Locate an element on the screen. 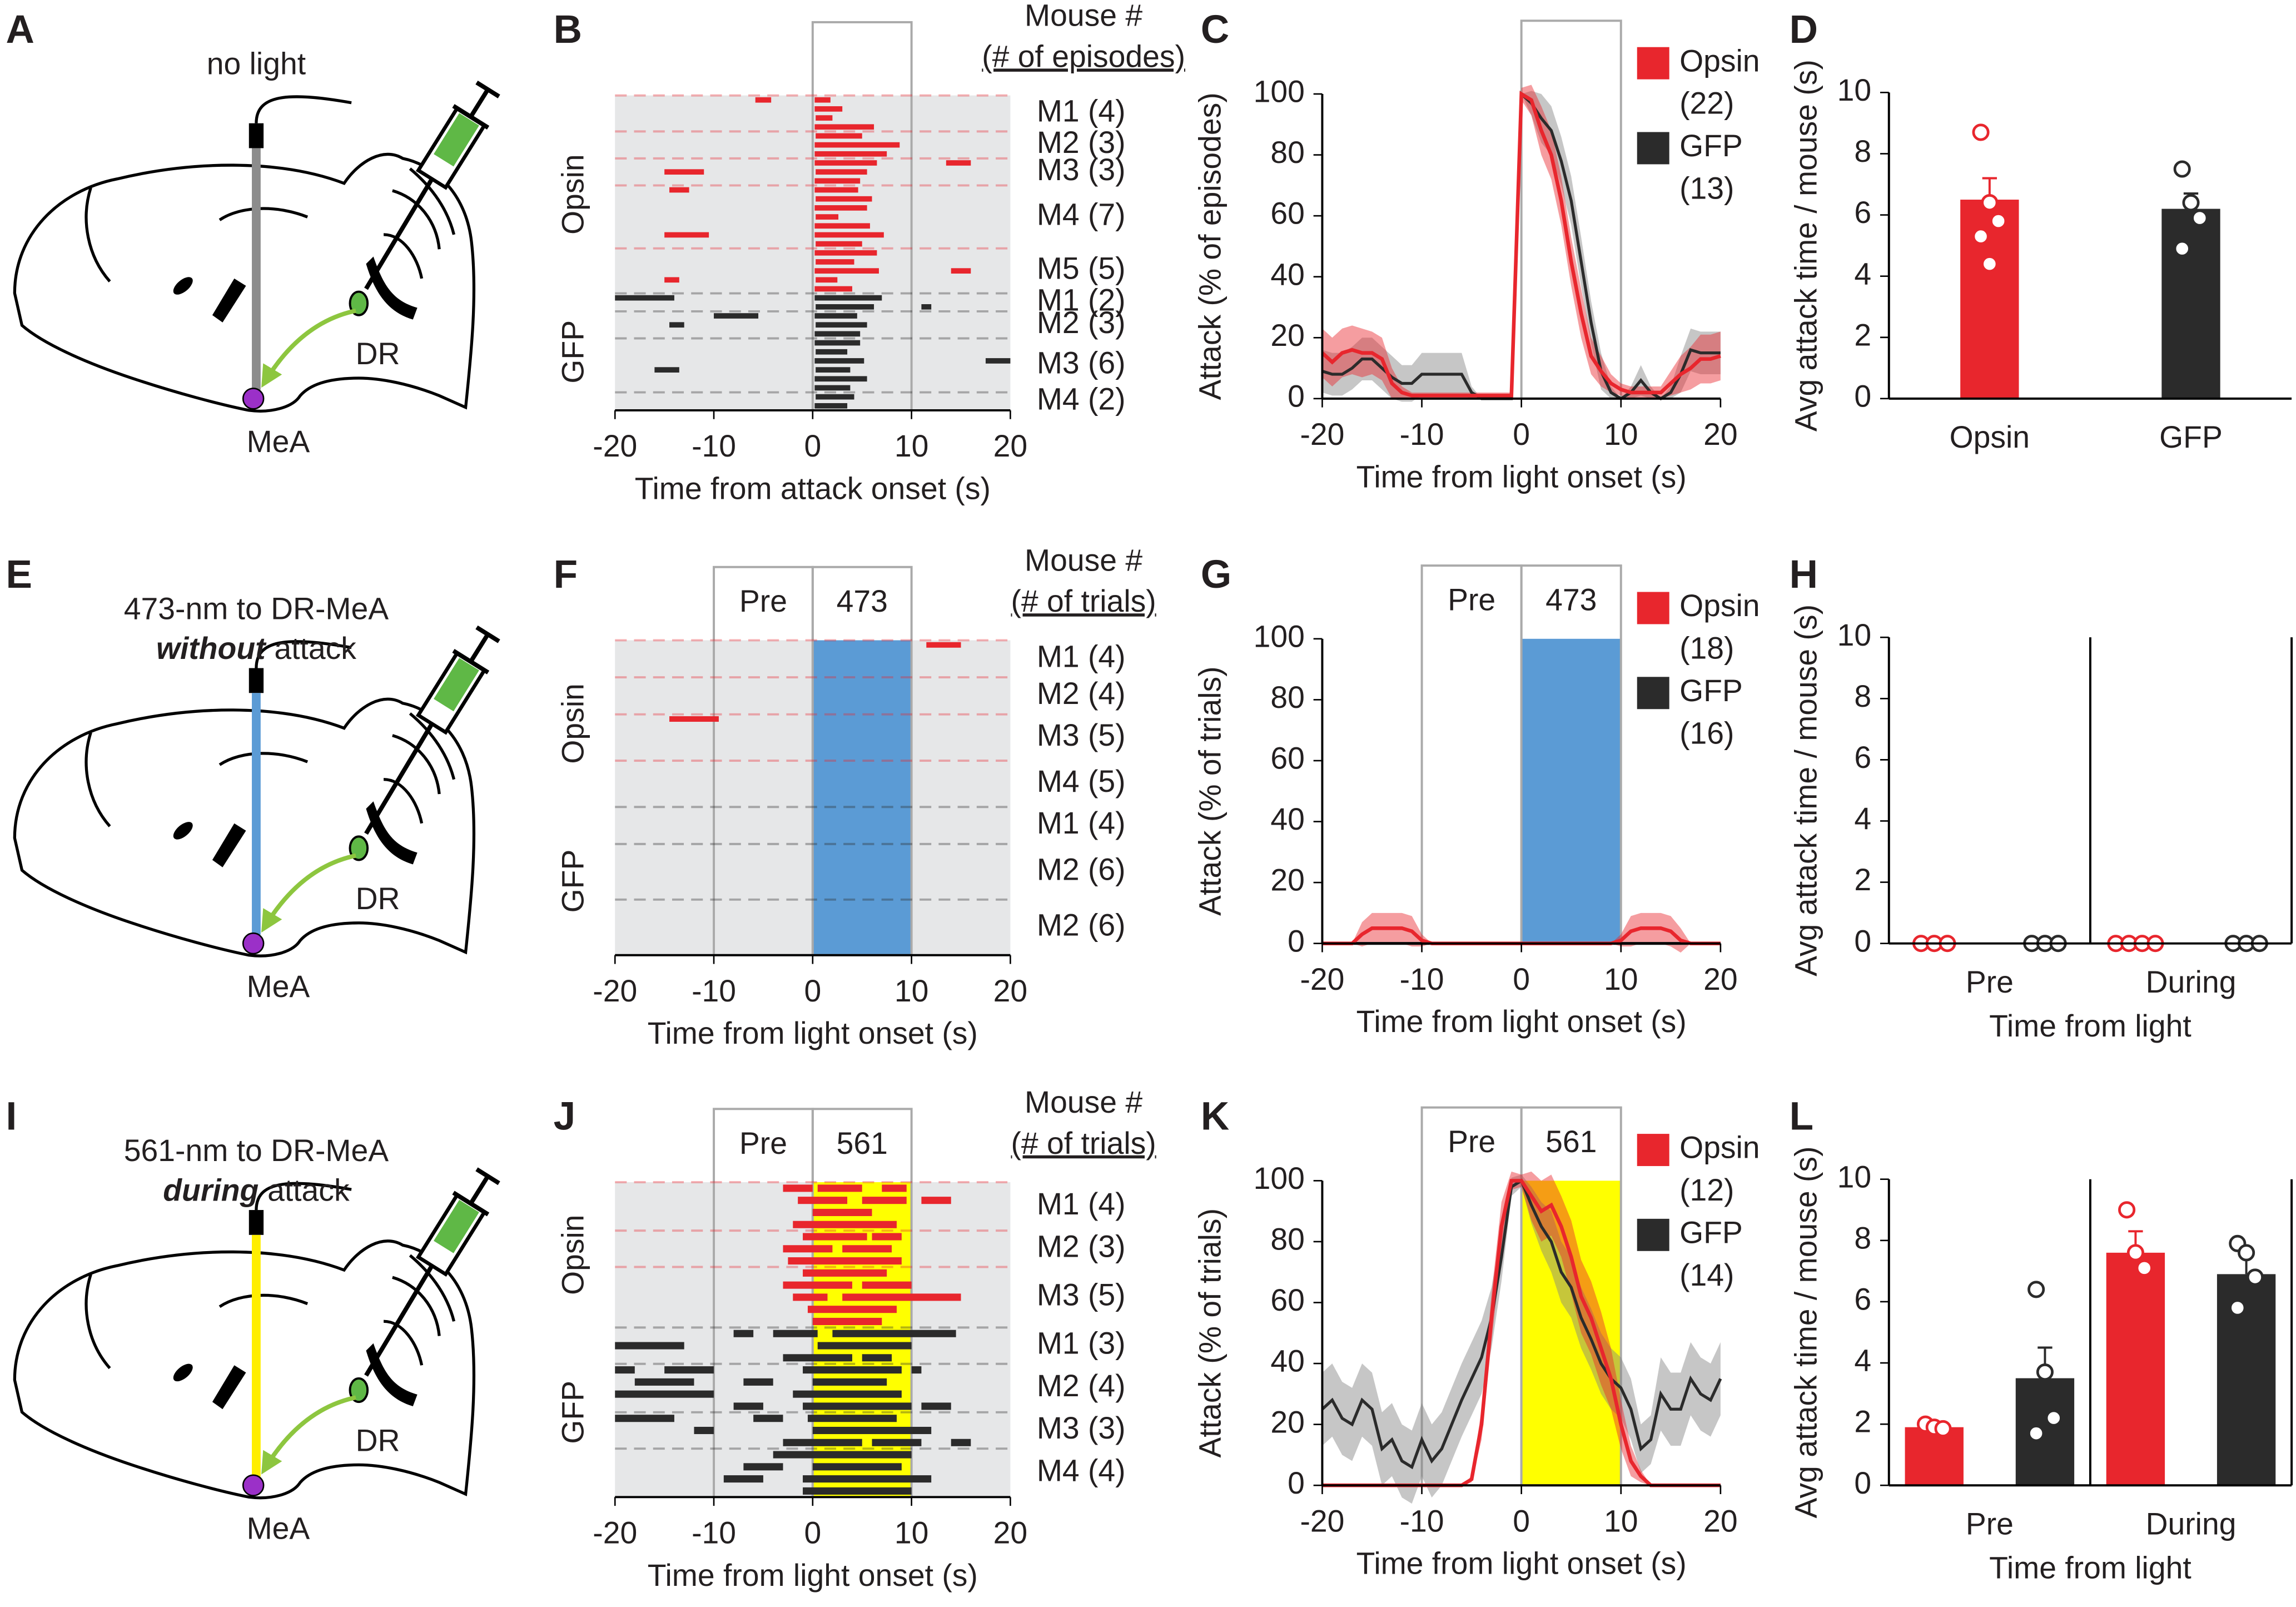 The height and width of the screenshot is (1607, 2296). mouse-label: M3 (6) is located at coordinates (1081, 363).